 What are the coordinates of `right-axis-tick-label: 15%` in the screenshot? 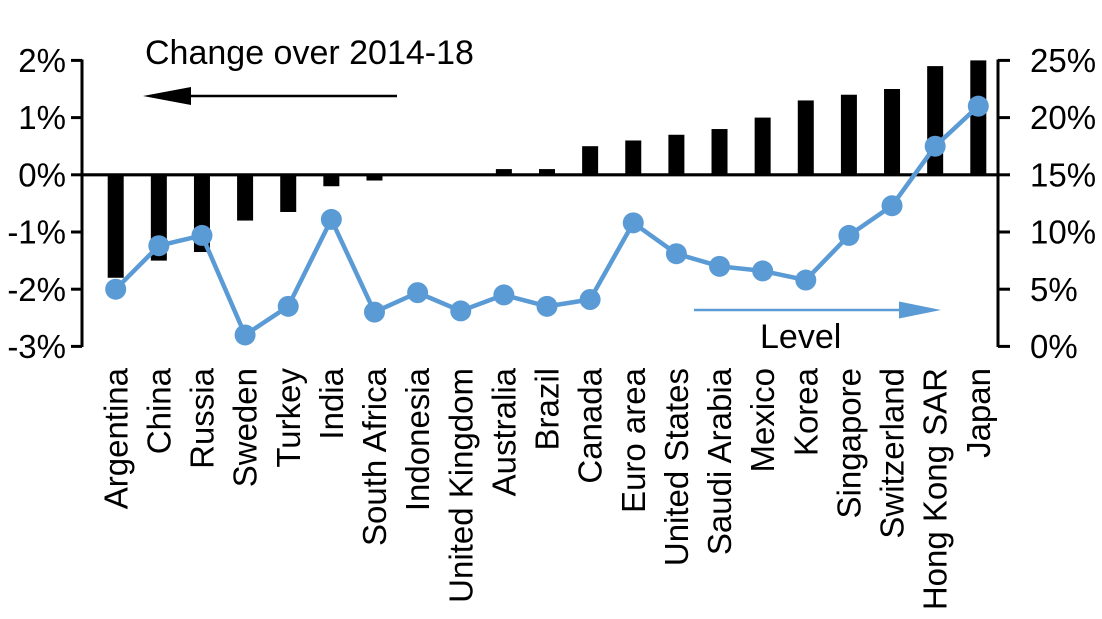 It's located at (1063, 174).